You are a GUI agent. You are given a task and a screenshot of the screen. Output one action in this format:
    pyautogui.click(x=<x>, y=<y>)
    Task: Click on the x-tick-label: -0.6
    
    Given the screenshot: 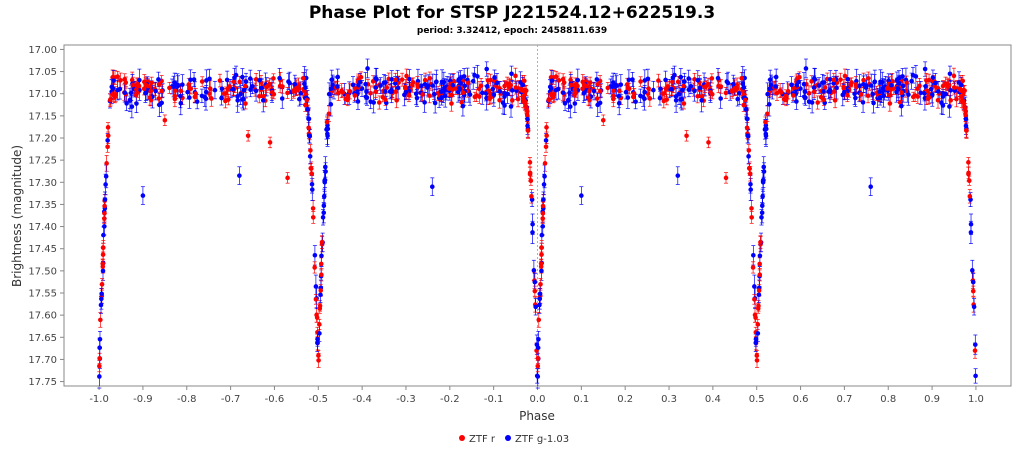 What is the action you would take?
    pyautogui.click(x=275, y=399)
    